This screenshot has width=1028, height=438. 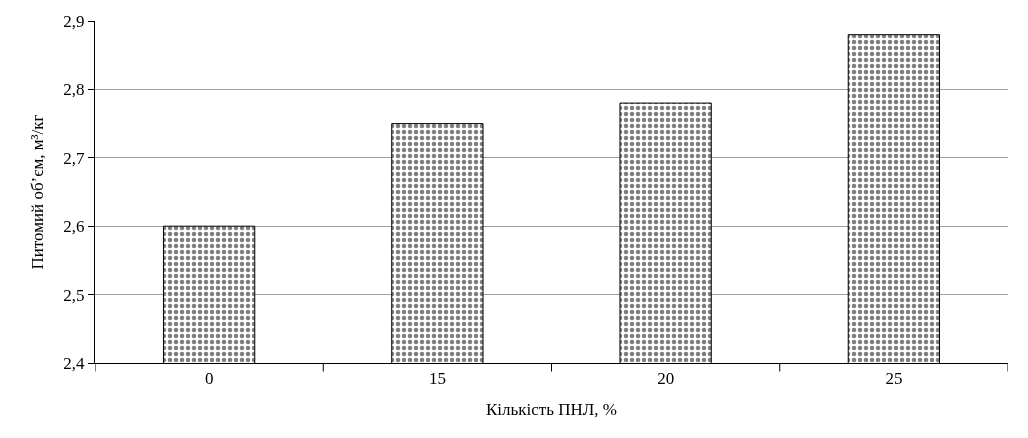 I want to click on x-tick-label: 25, so click(x=894, y=379).